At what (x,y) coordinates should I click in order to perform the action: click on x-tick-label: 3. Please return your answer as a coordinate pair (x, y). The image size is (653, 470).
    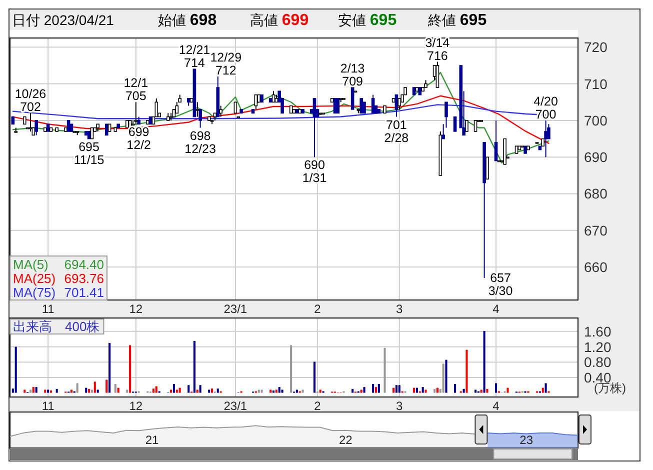
    Looking at the image, I should click on (400, 309).